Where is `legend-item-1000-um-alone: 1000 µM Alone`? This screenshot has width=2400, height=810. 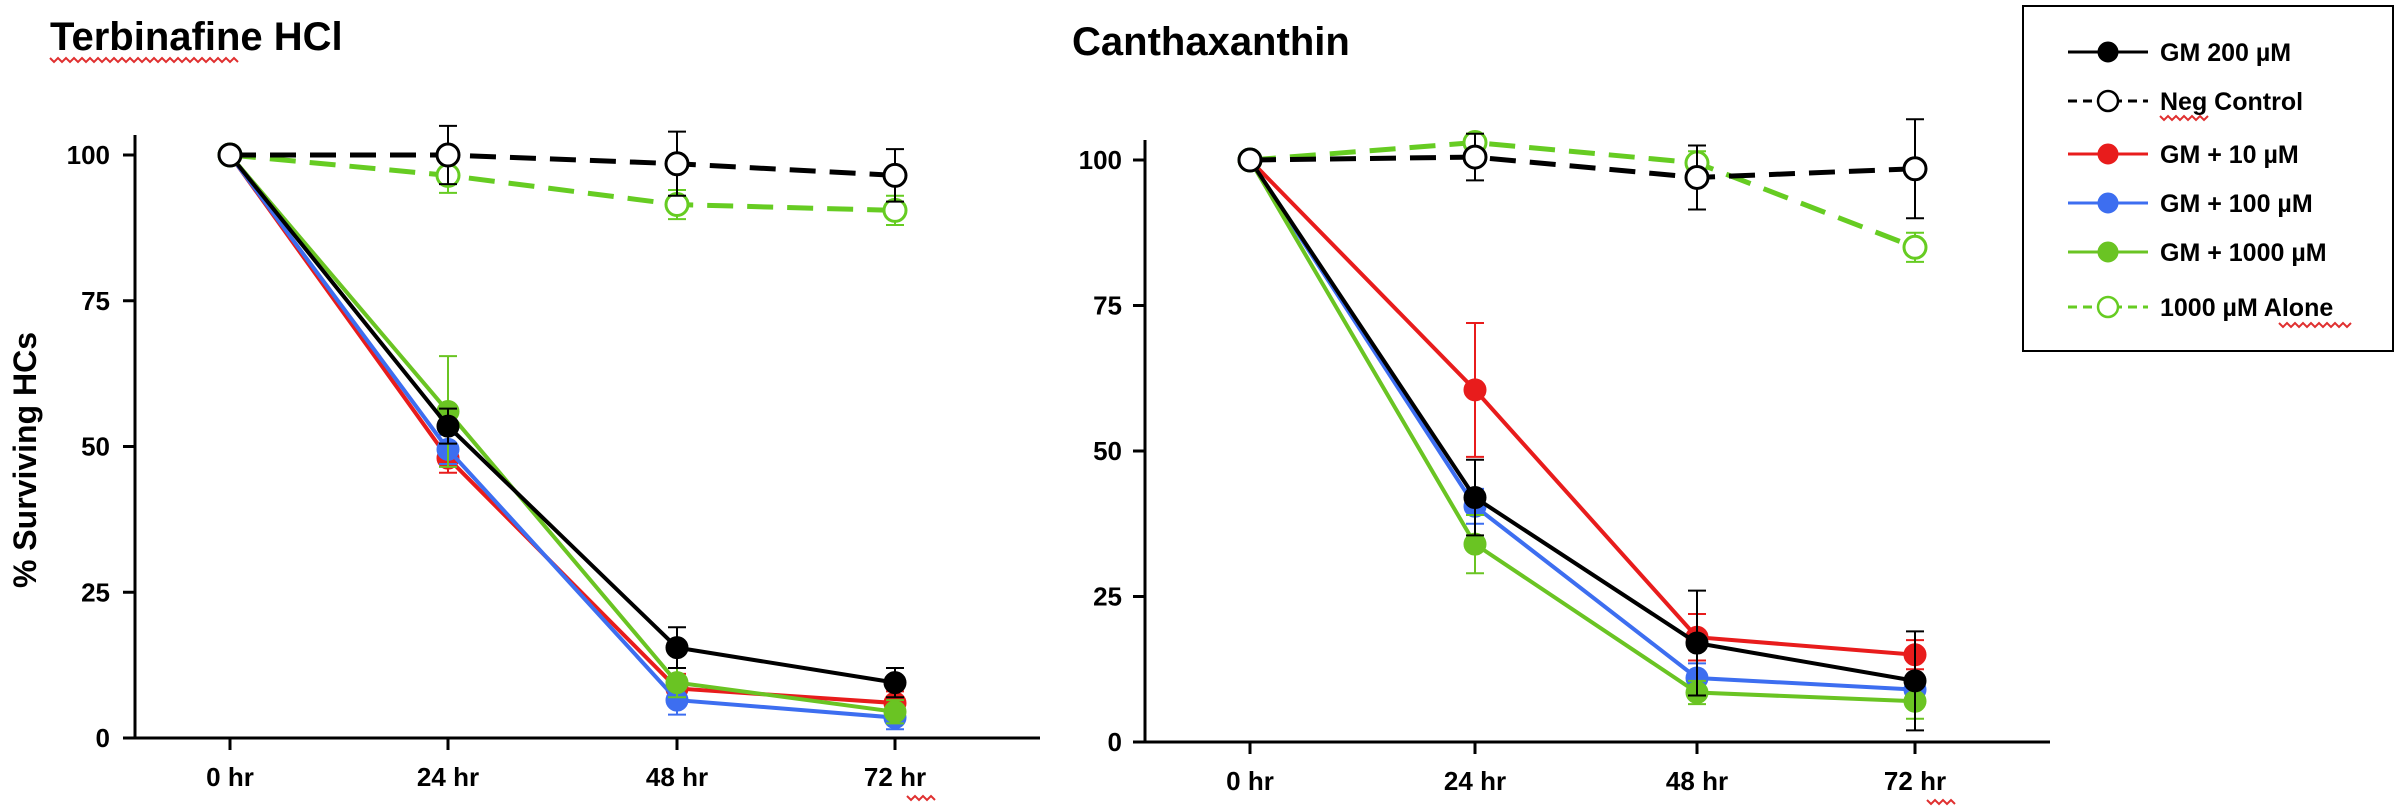
legend-item-1000-um-alone: 1000 µM Alone is located at coordinates (2200, 308).